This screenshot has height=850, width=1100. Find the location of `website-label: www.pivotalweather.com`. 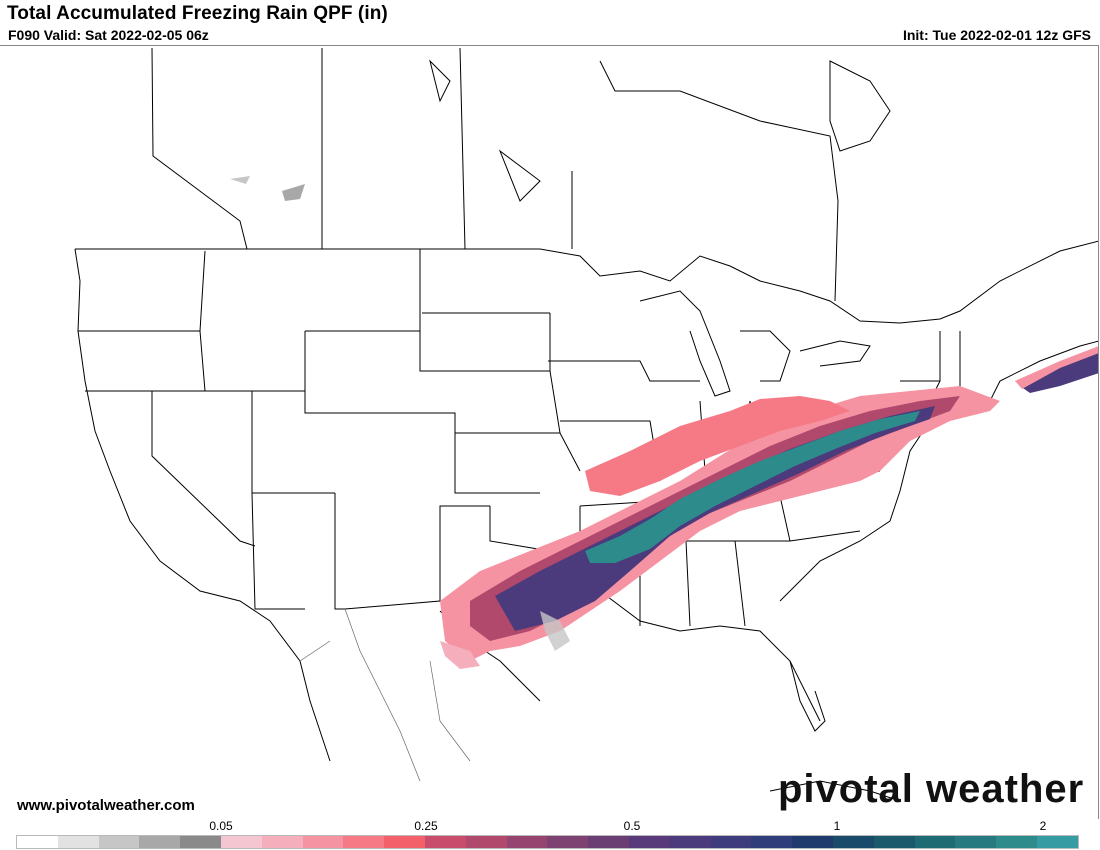

website-label: www.pivotalweather.com is located at coordinates (106, 805).